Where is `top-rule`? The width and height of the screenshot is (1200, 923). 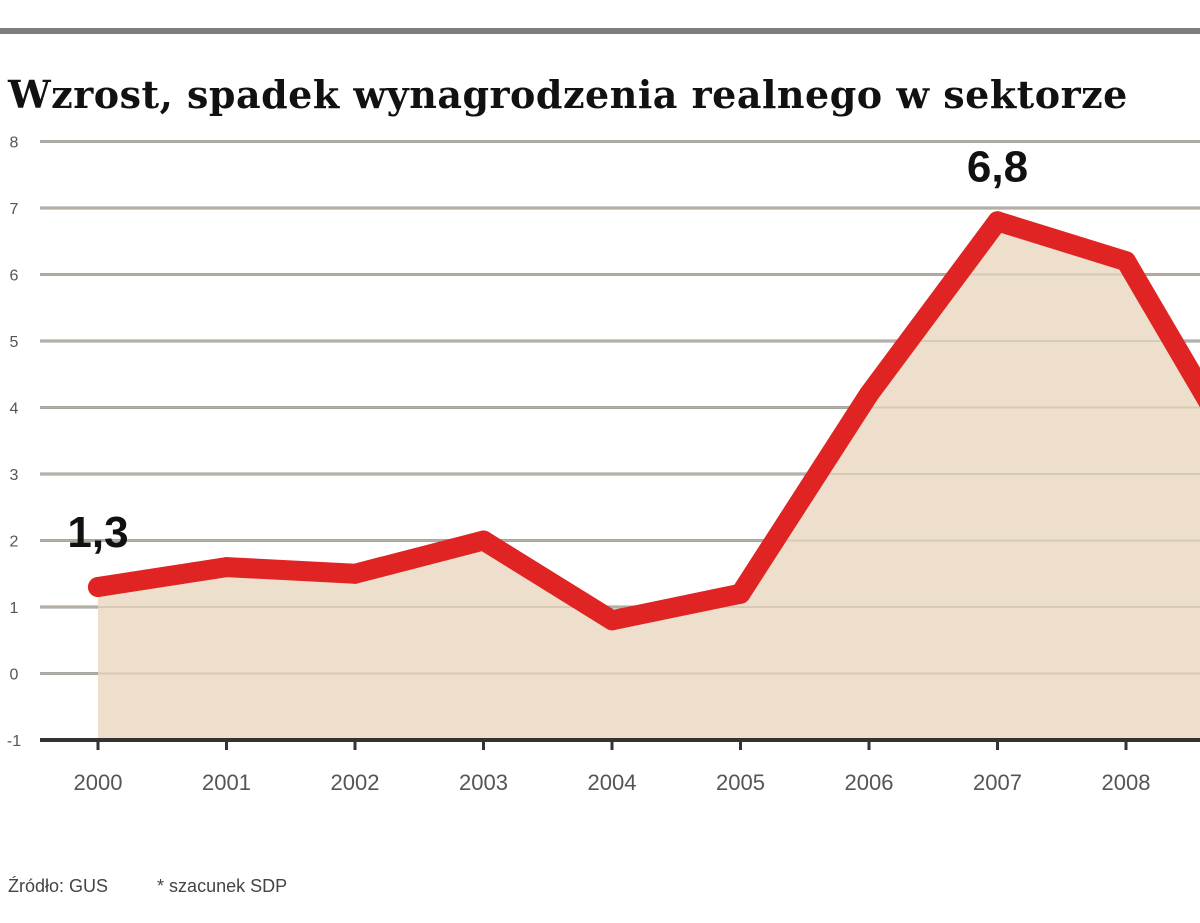 top-rule is located at coordinates (600, 31).